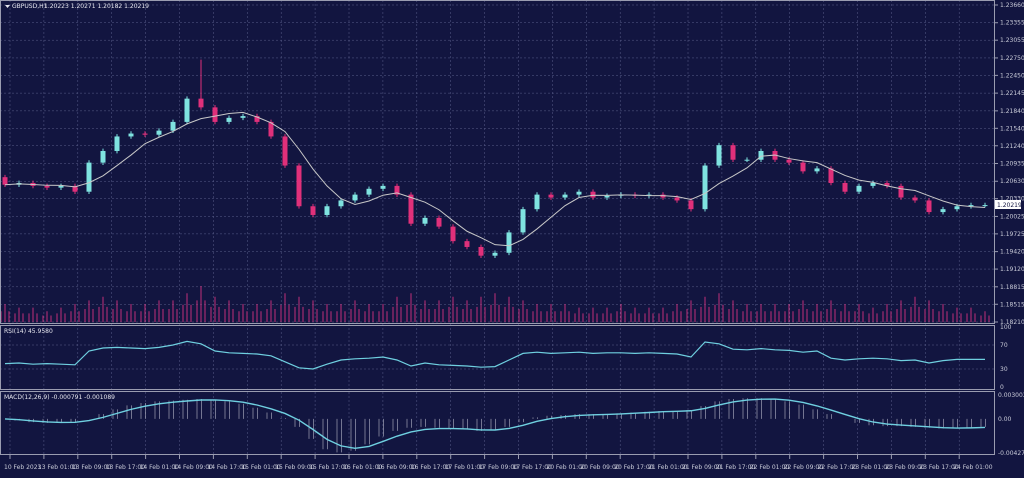 This screenshot has height=478, width=1024. What do you see at coordinates (363, 467) in the screenshot?
I see `time-tick-label: 16 Feb 01:00` at bounding box center [363, 467].